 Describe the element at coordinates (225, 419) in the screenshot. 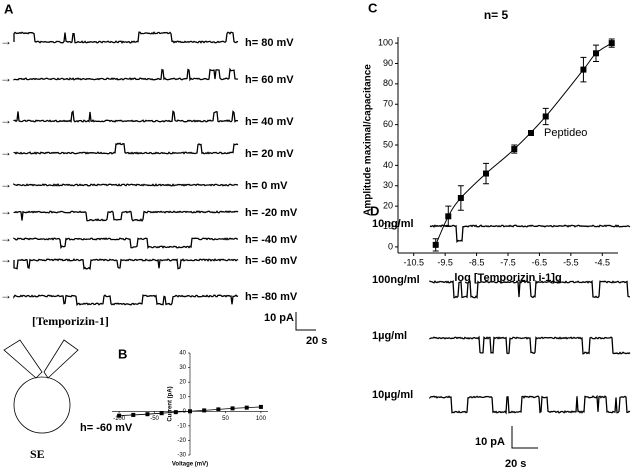

I see `x-tick-label: 50` at that location.